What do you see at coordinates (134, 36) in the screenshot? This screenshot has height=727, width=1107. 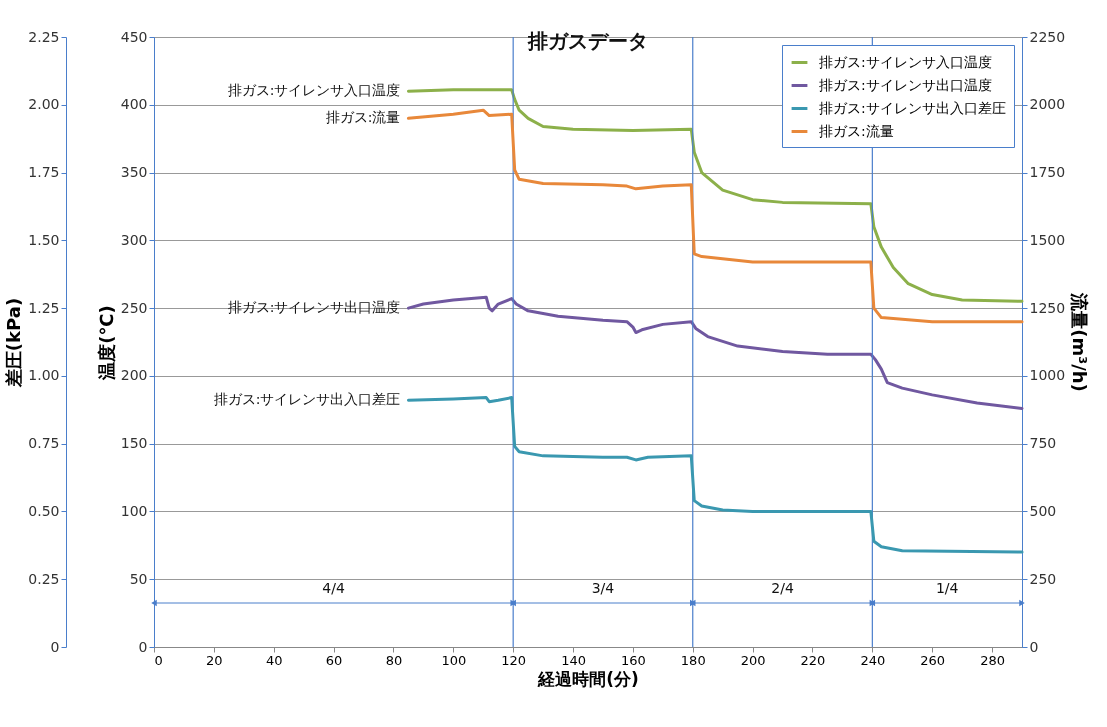 I see `y-tick-label: 450` at bounding box center [134, 36].